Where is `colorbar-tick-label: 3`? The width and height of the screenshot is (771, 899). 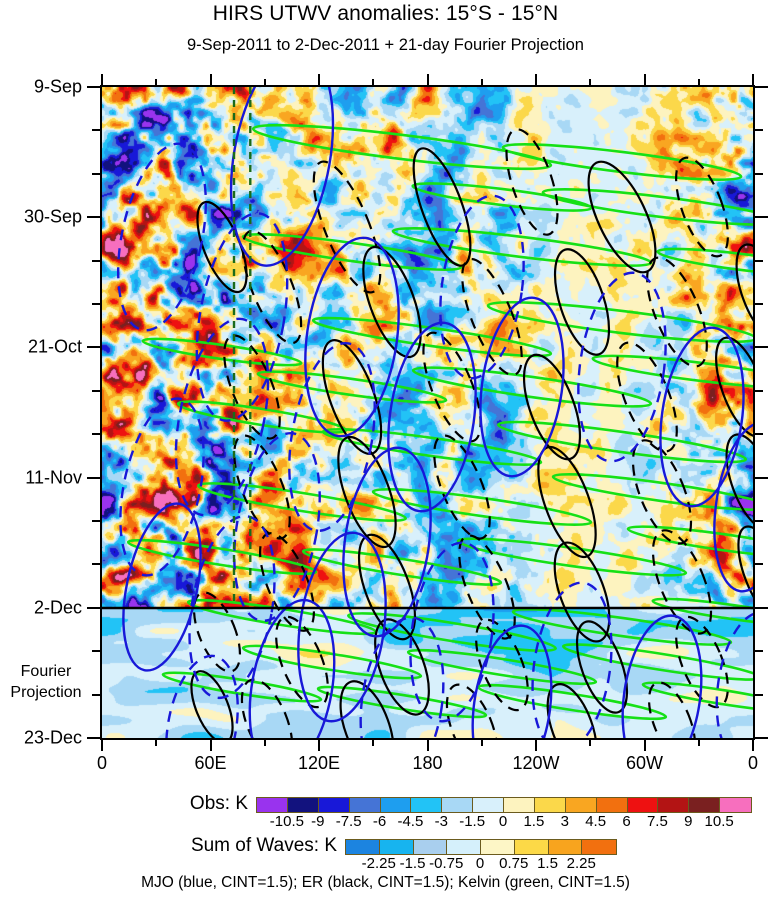
colorbar-tick-label: 3 is located at coordinates (564, 821).